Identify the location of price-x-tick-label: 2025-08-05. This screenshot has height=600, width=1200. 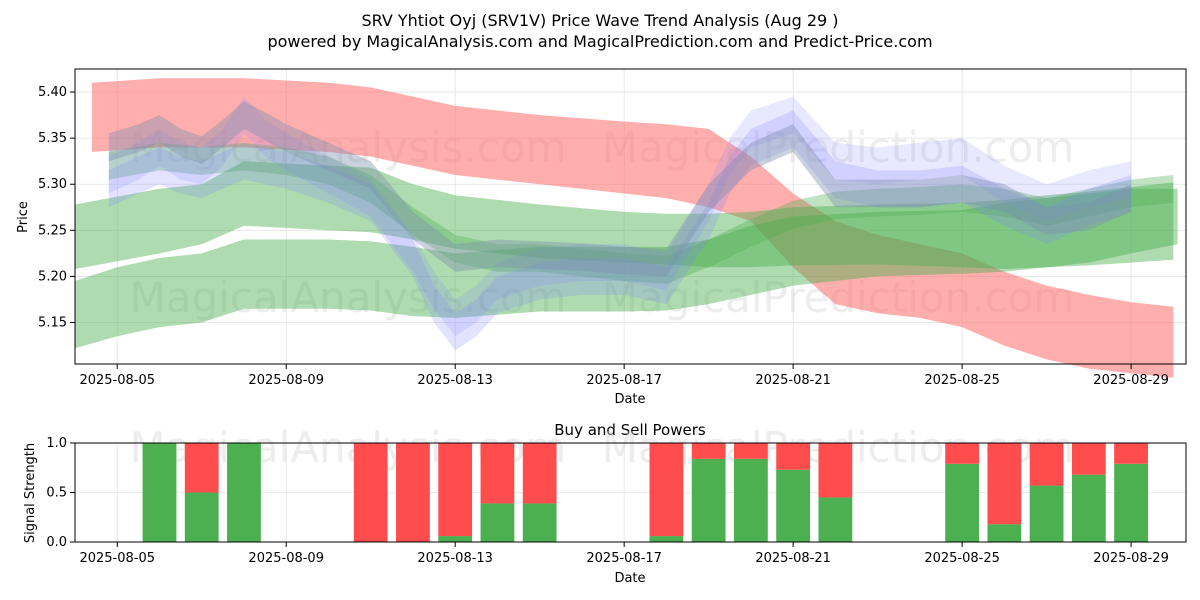
(117, 380).